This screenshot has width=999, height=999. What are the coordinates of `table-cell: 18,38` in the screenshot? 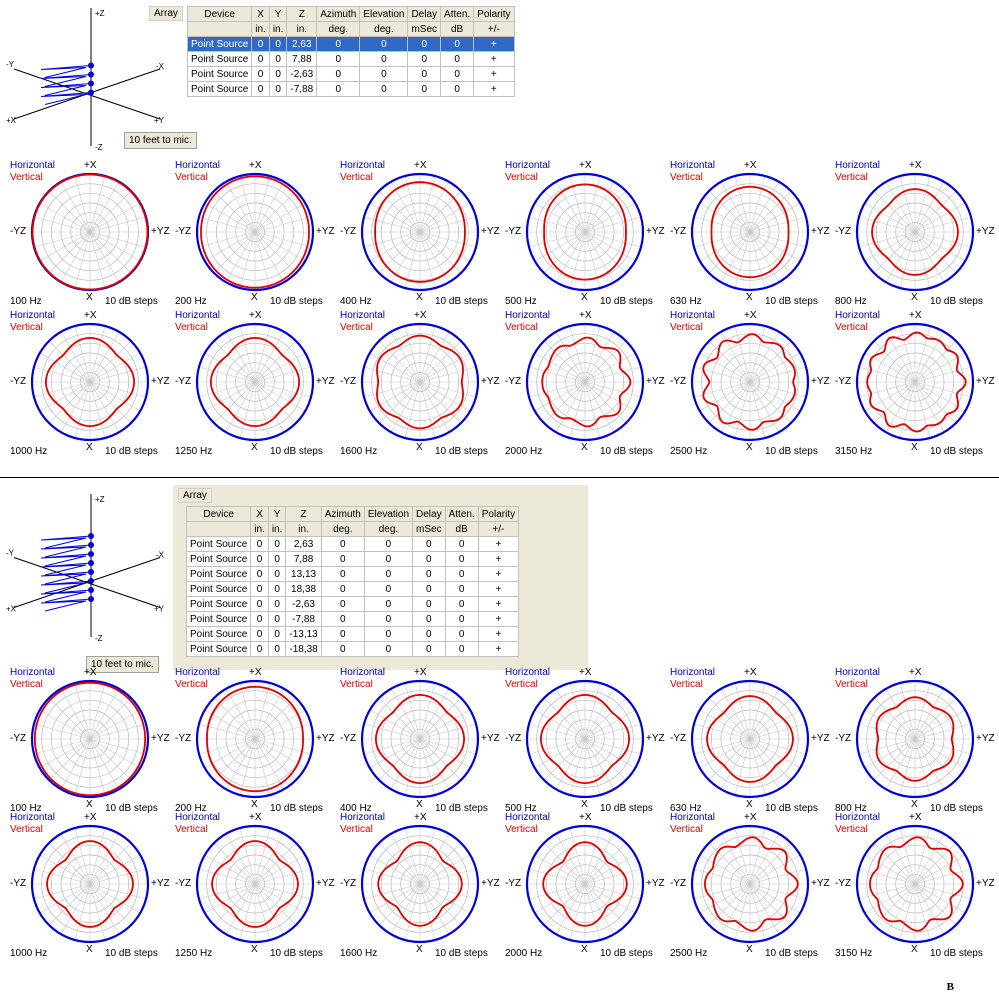 It's located at (303, 589).